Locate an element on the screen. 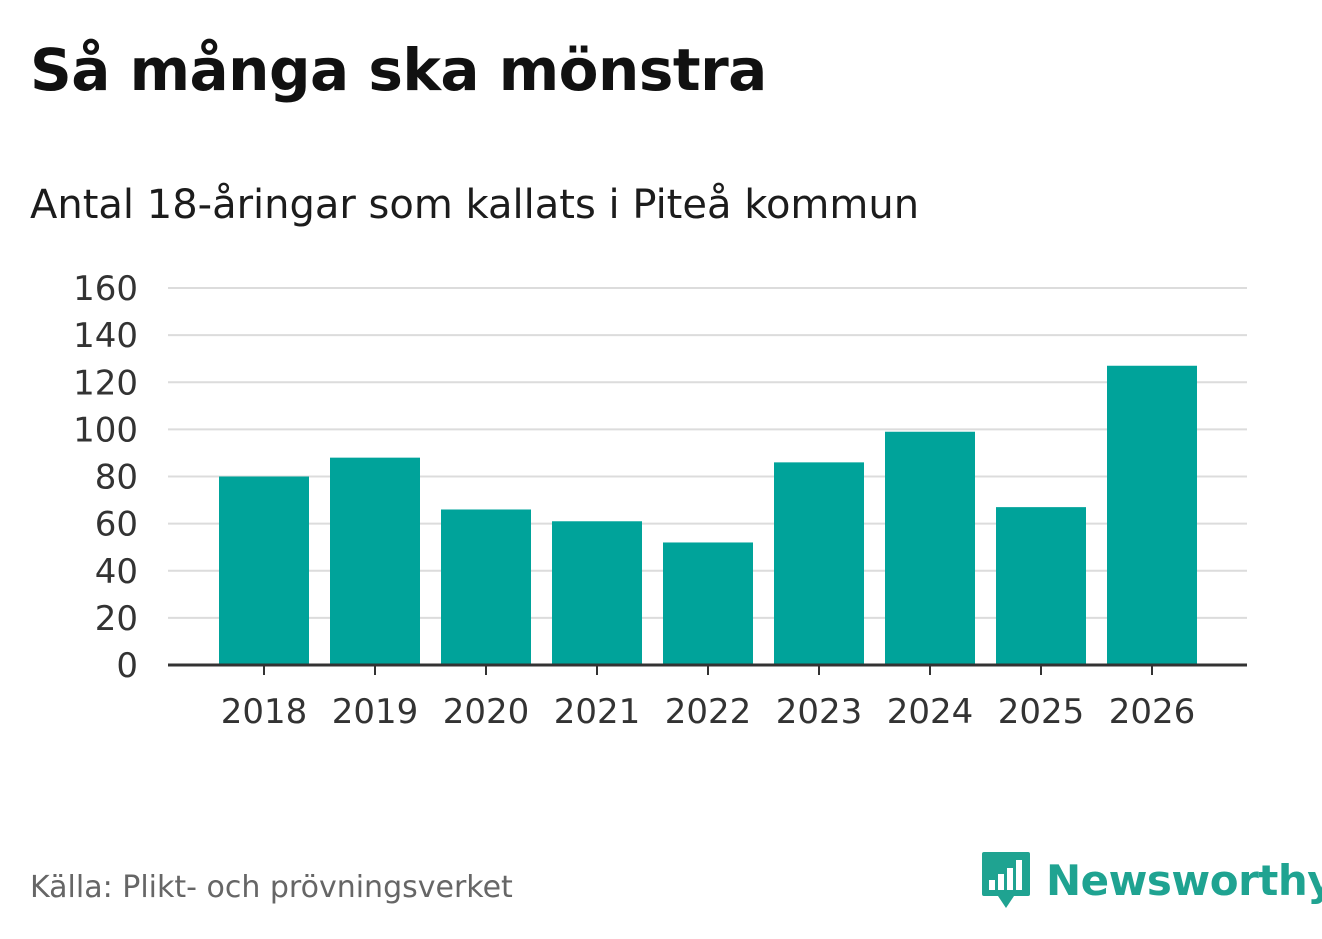 The image size is (1322, 939). brand-name: Newsworthy is located at coordinates (1184, 880).